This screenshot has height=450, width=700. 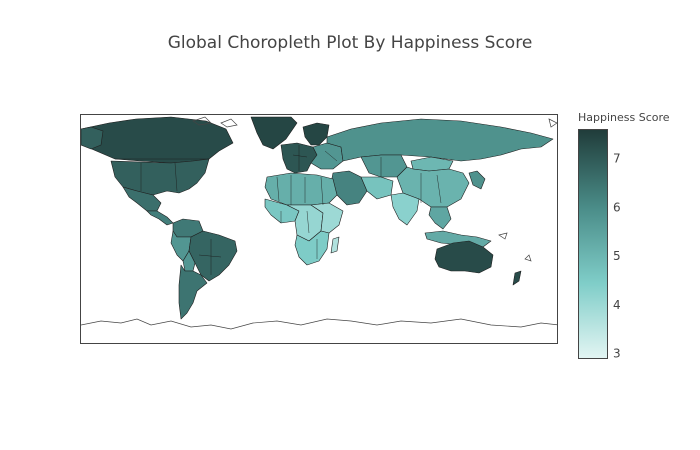 I want to click on region-north-africa, so click(x=301, y=189).